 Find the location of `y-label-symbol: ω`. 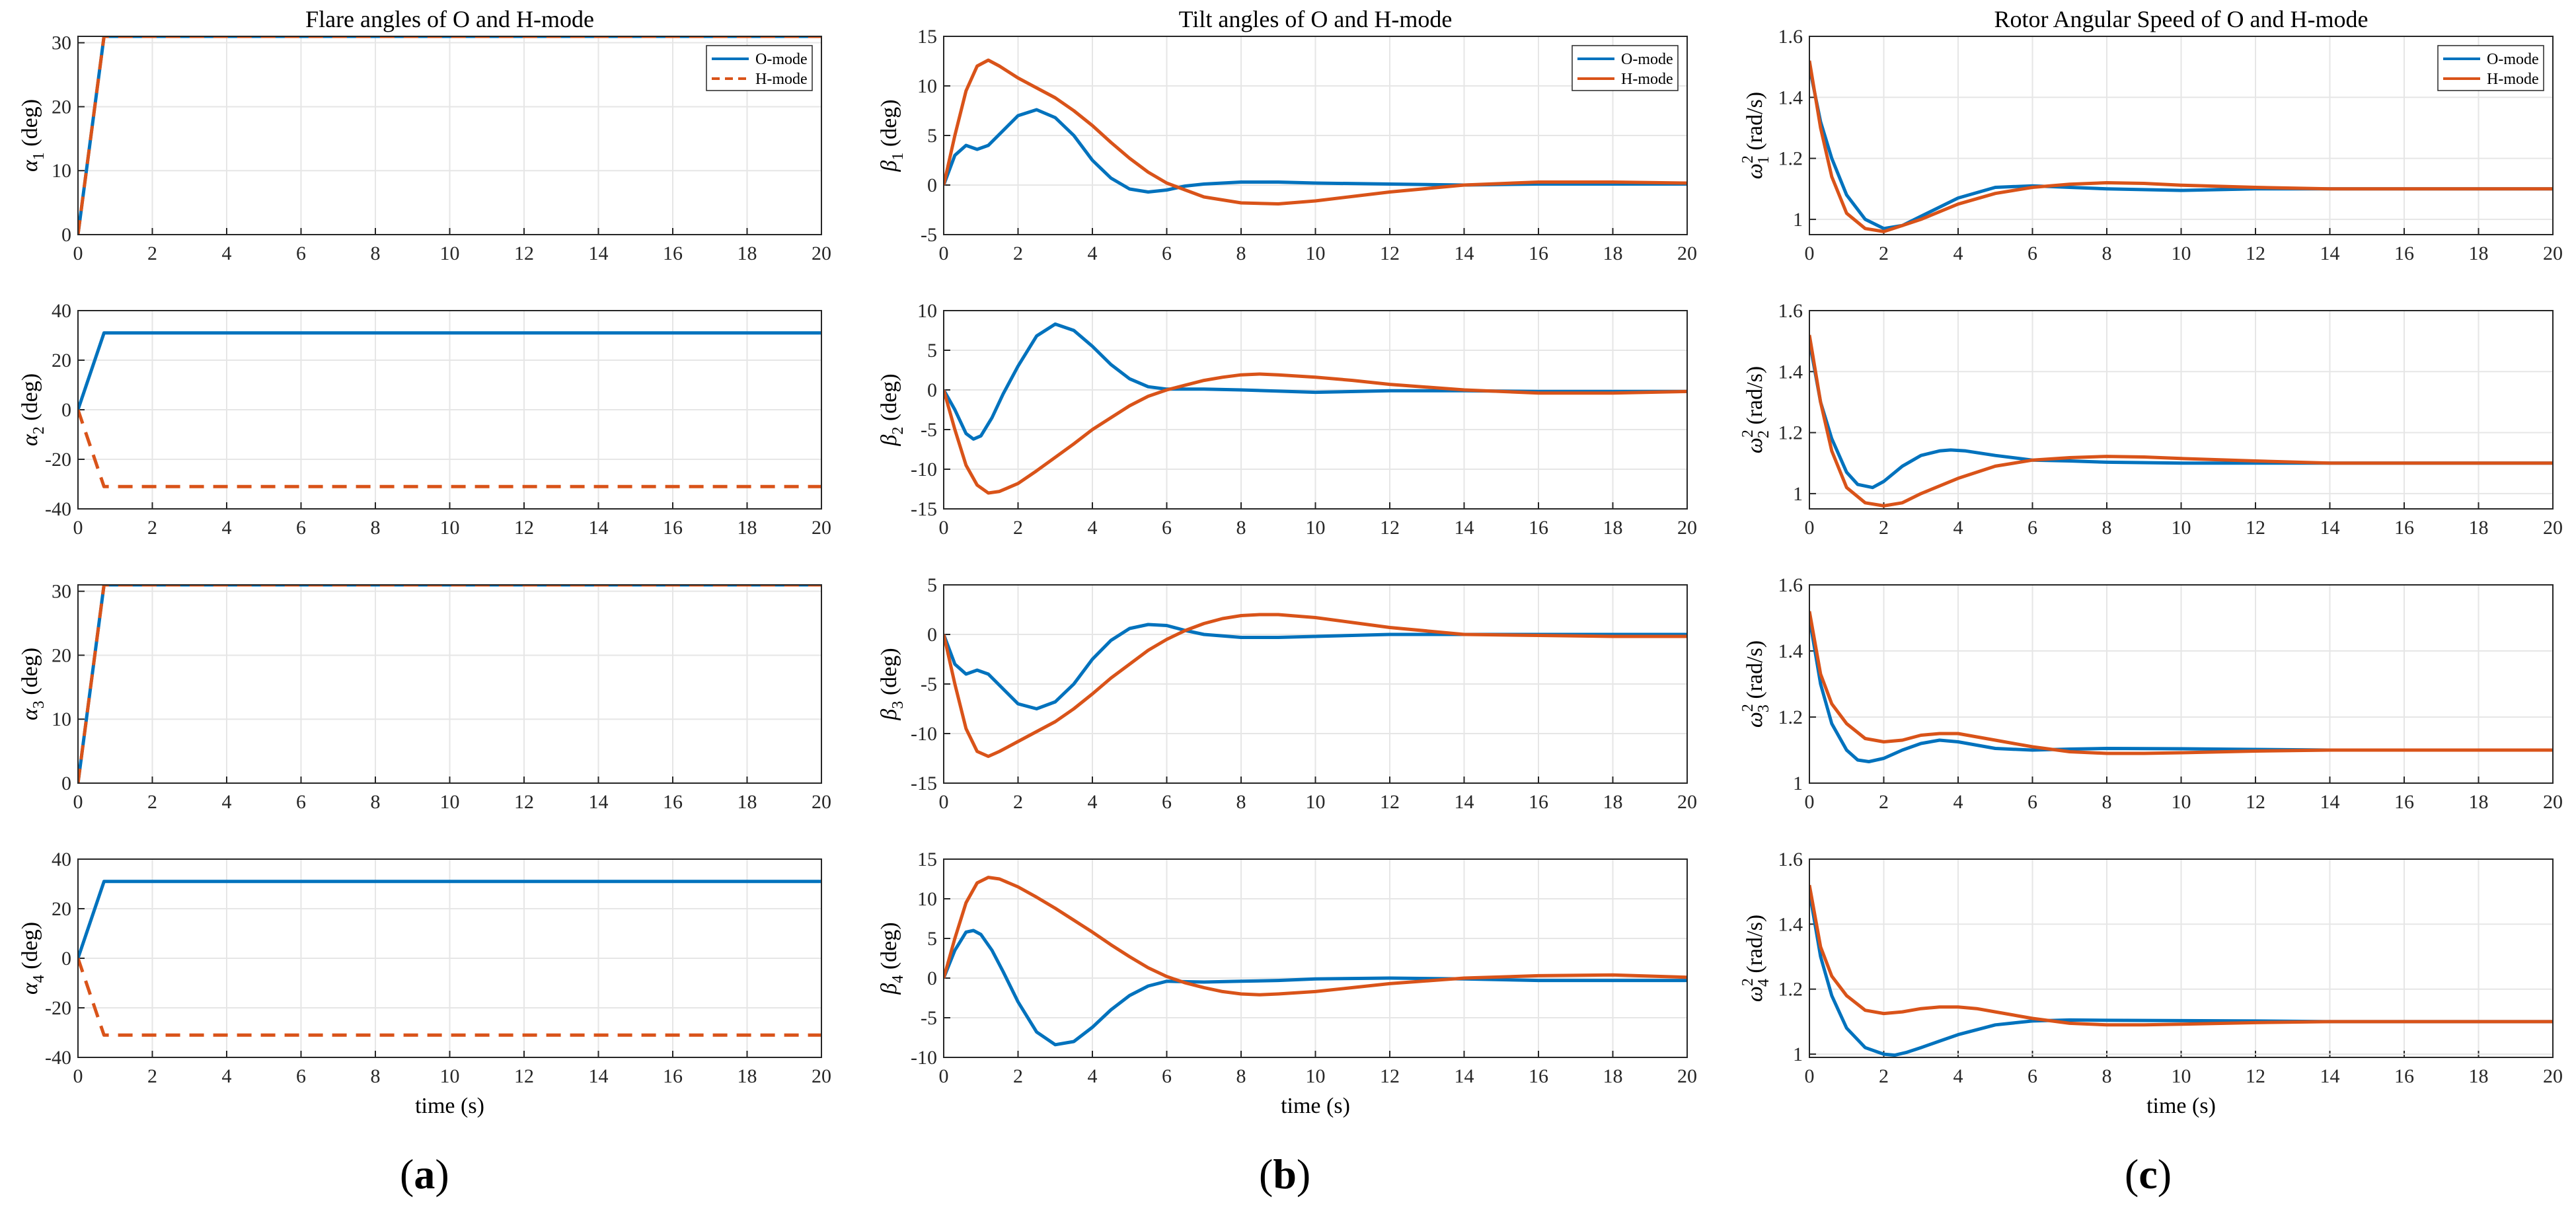

y-label-symbol: ω is located at coordinates (1755, 445).